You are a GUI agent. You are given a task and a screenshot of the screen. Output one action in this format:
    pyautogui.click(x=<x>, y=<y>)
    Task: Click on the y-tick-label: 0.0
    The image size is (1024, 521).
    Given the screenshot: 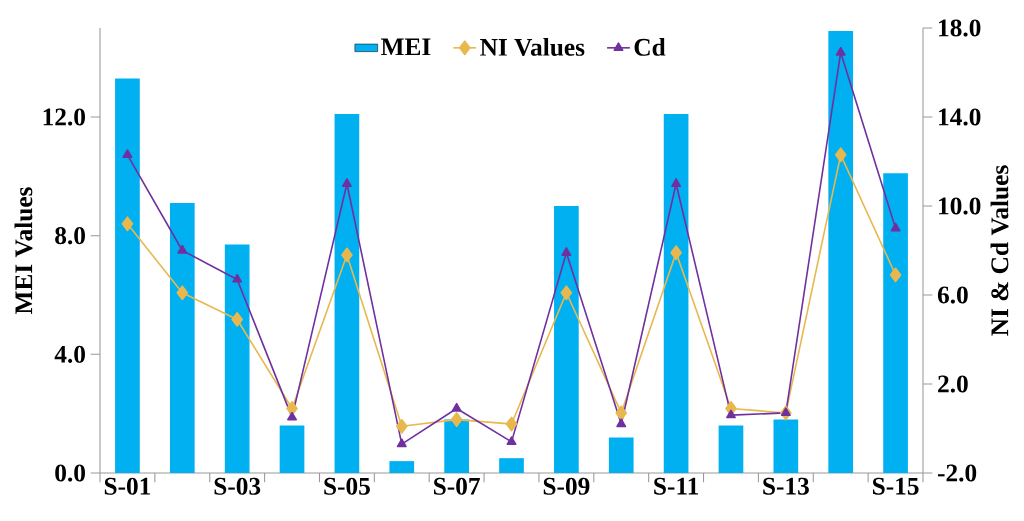 What is the action you would take?
    pyautogui.click(x=70, y=473)
    